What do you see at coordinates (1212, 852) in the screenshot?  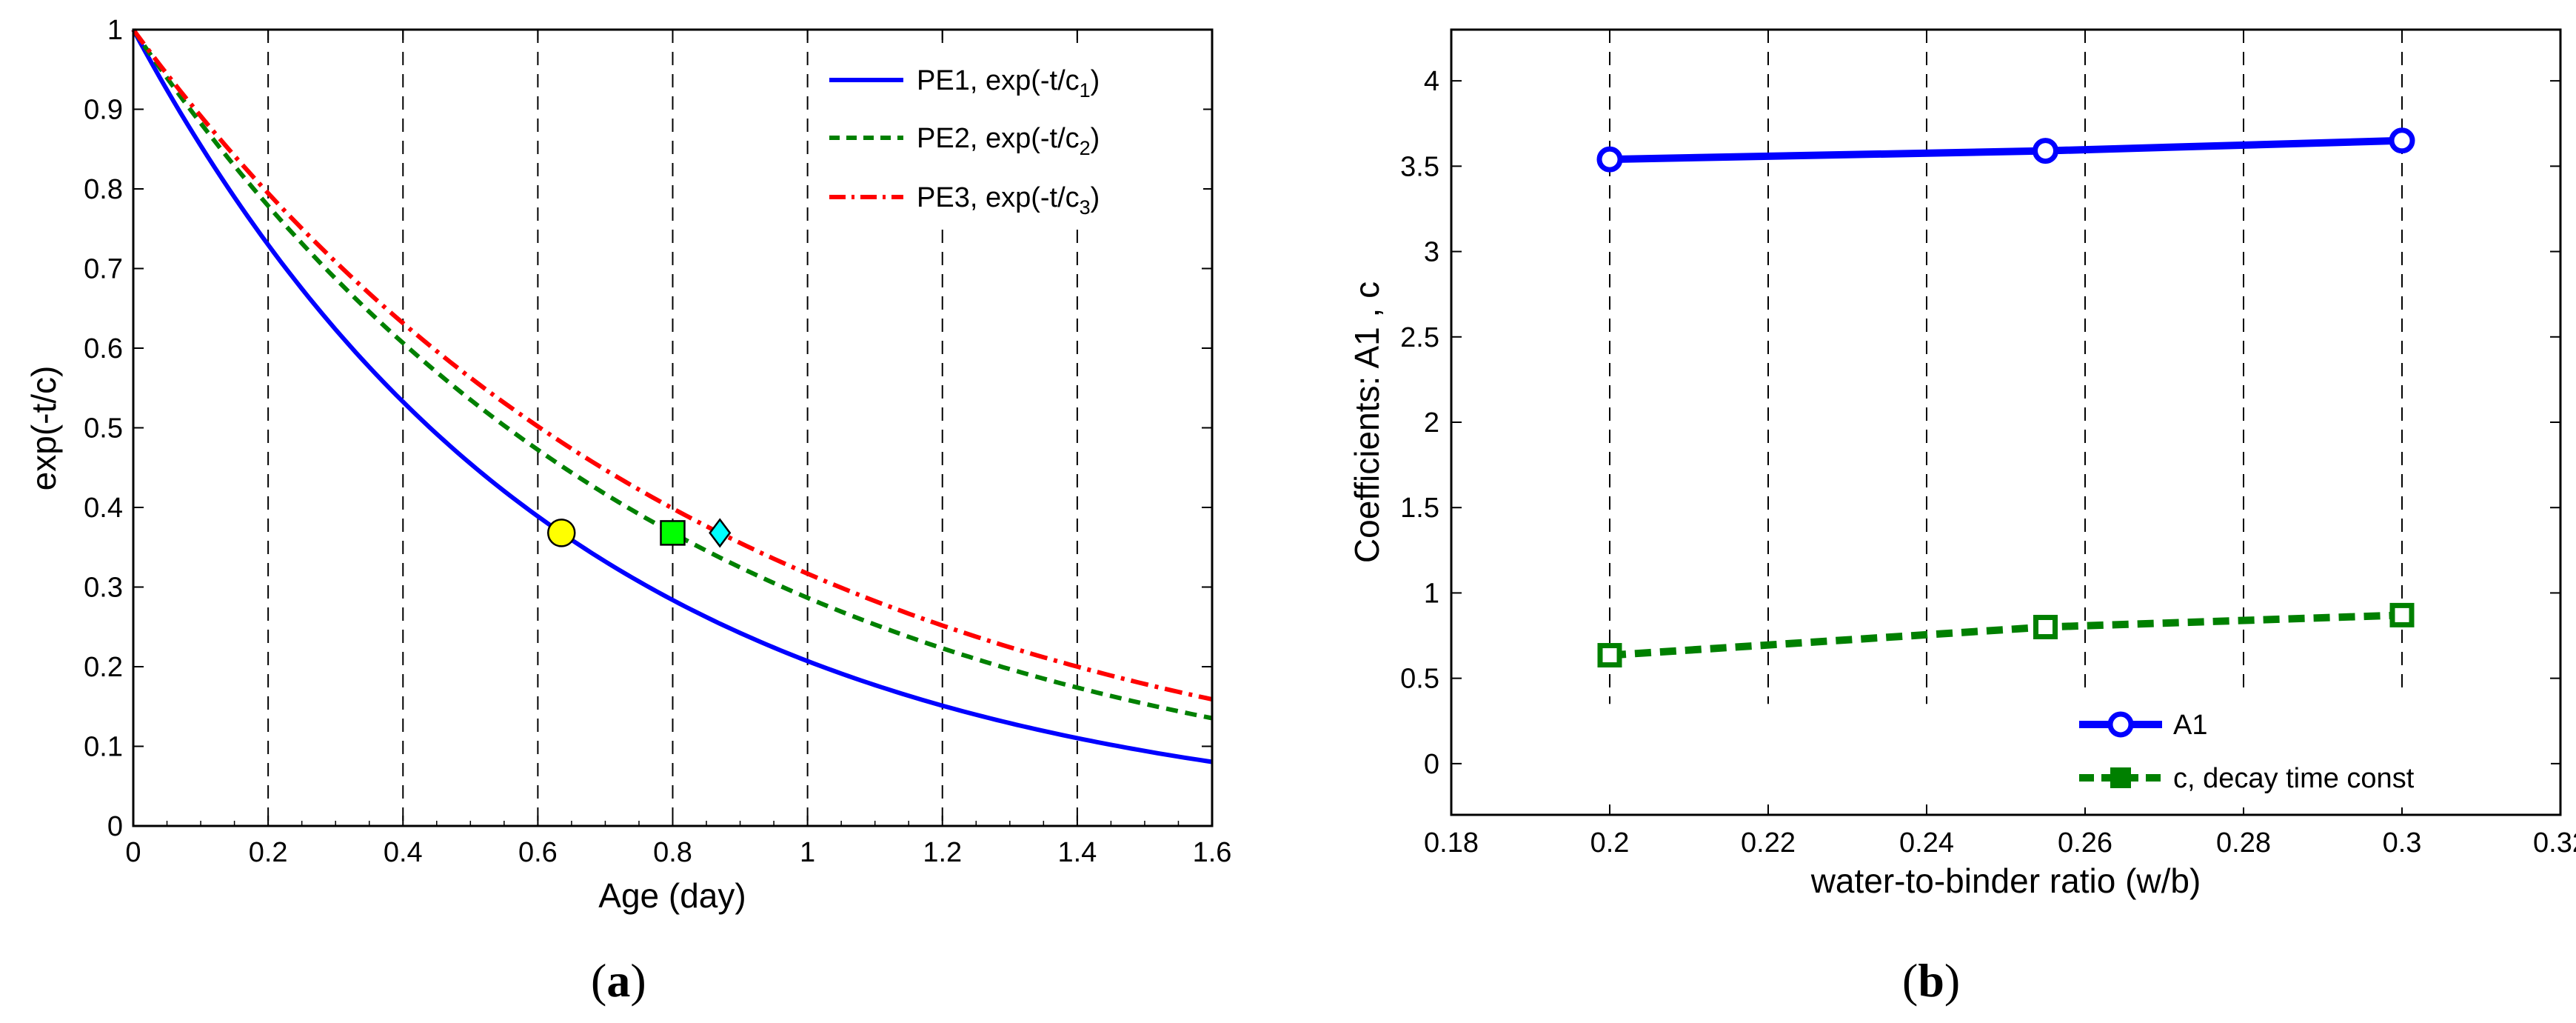 I see `x-tick-label: 1.6` at bounding box center [1212, 852].